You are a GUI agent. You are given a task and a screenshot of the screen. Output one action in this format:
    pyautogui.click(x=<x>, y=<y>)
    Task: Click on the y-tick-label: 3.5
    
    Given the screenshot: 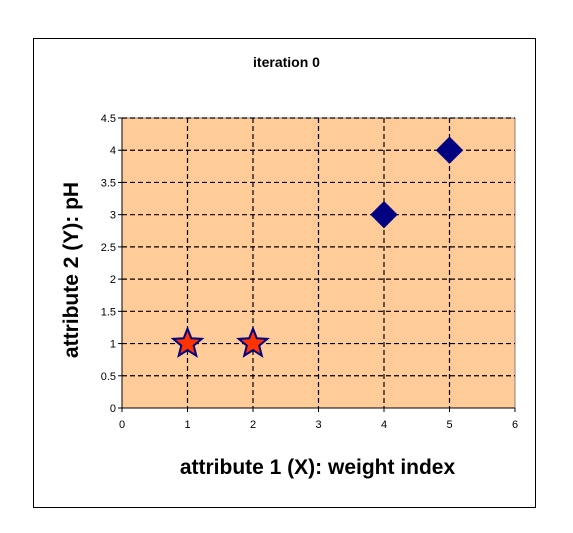 What is the action you would take?
    pyautogui.click(x=108, y=183)
    